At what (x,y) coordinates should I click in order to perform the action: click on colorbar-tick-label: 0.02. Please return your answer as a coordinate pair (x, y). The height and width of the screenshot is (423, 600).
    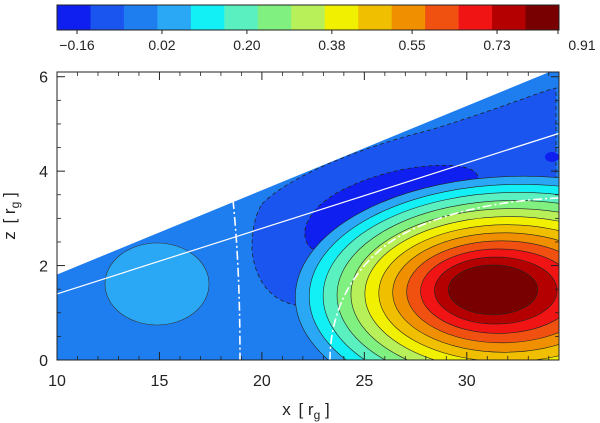
    Looking at the image, I should click on (161, 45).